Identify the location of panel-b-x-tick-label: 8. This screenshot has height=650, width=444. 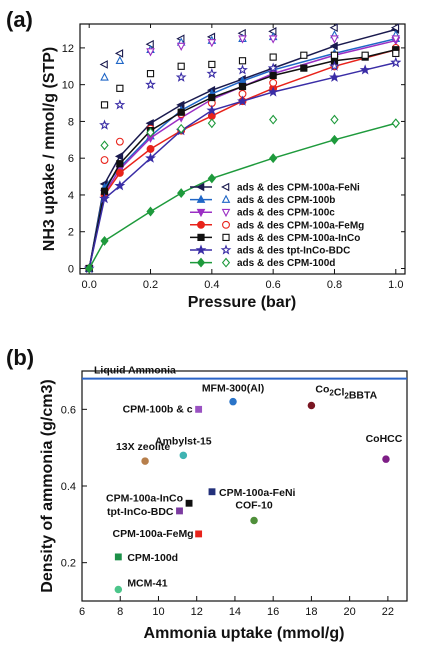
(120, 612).